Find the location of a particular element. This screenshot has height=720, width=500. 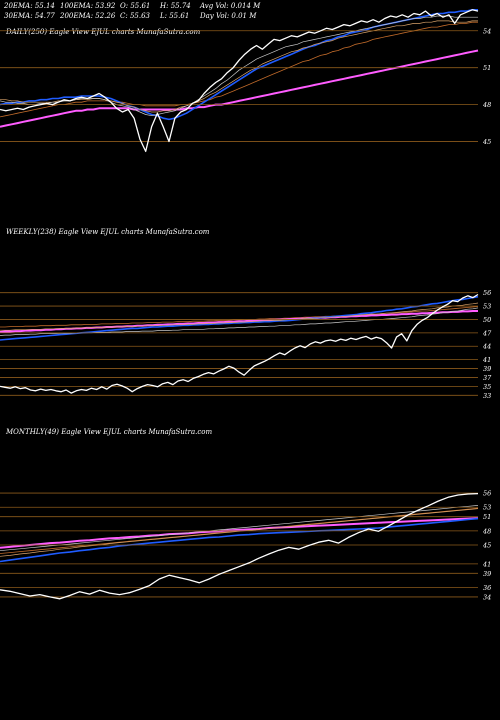

weekly-y-tick-label: 41 is located at coordinates (486, 360).